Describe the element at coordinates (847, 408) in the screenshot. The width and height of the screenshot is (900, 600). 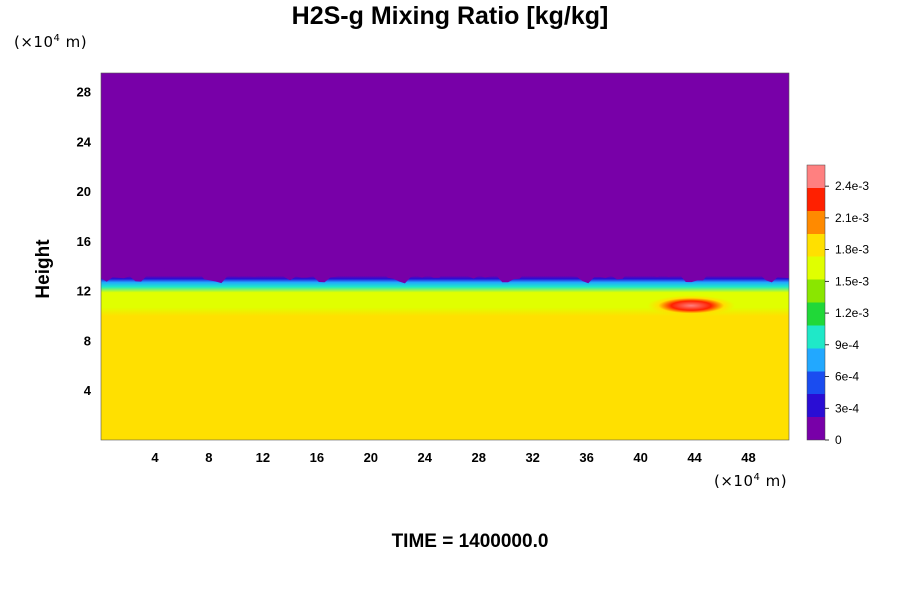
I see `colorbar-tick-label: 3e-4` at that location.